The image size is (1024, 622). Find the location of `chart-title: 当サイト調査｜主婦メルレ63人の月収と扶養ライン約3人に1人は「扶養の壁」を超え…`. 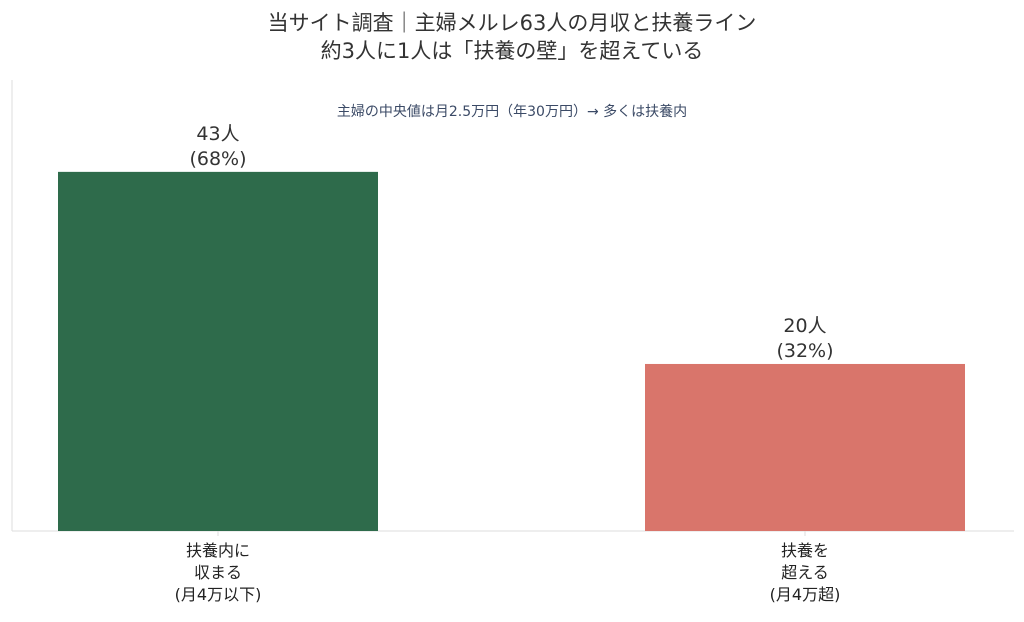

chart-title: 当サイト調査｜主婦メルレ63人の月収と扶養ライン約3人に1人は「扶養の壁」を超え… is located at coordinates (512, 37).